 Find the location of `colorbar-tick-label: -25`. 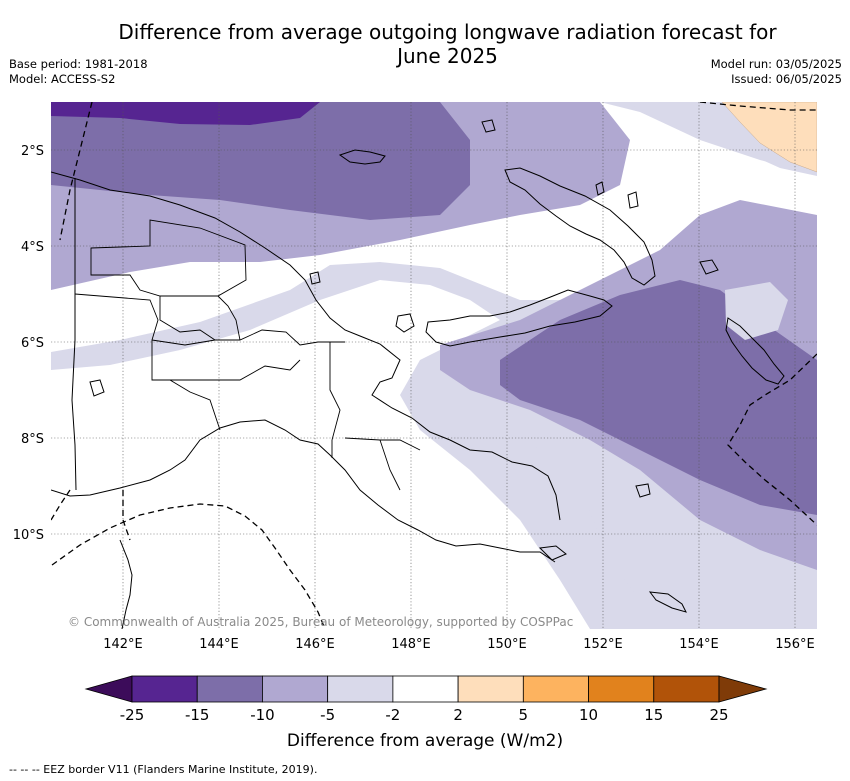

colorbar-tick-label: -25 is located at coordinates (132, 715).